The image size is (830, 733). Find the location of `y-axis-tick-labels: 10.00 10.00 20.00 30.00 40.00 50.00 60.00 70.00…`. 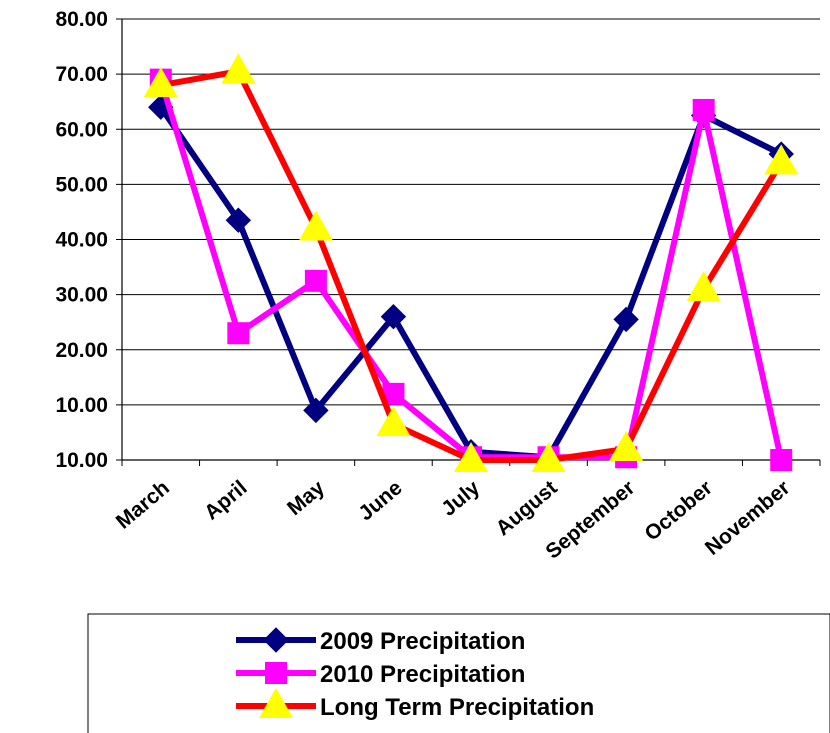

y-axis-tick-labels: 10.00 10.00 20.00 30.00 40.00 50.00 60.00 70.00… is located at coordinates (81, 240).